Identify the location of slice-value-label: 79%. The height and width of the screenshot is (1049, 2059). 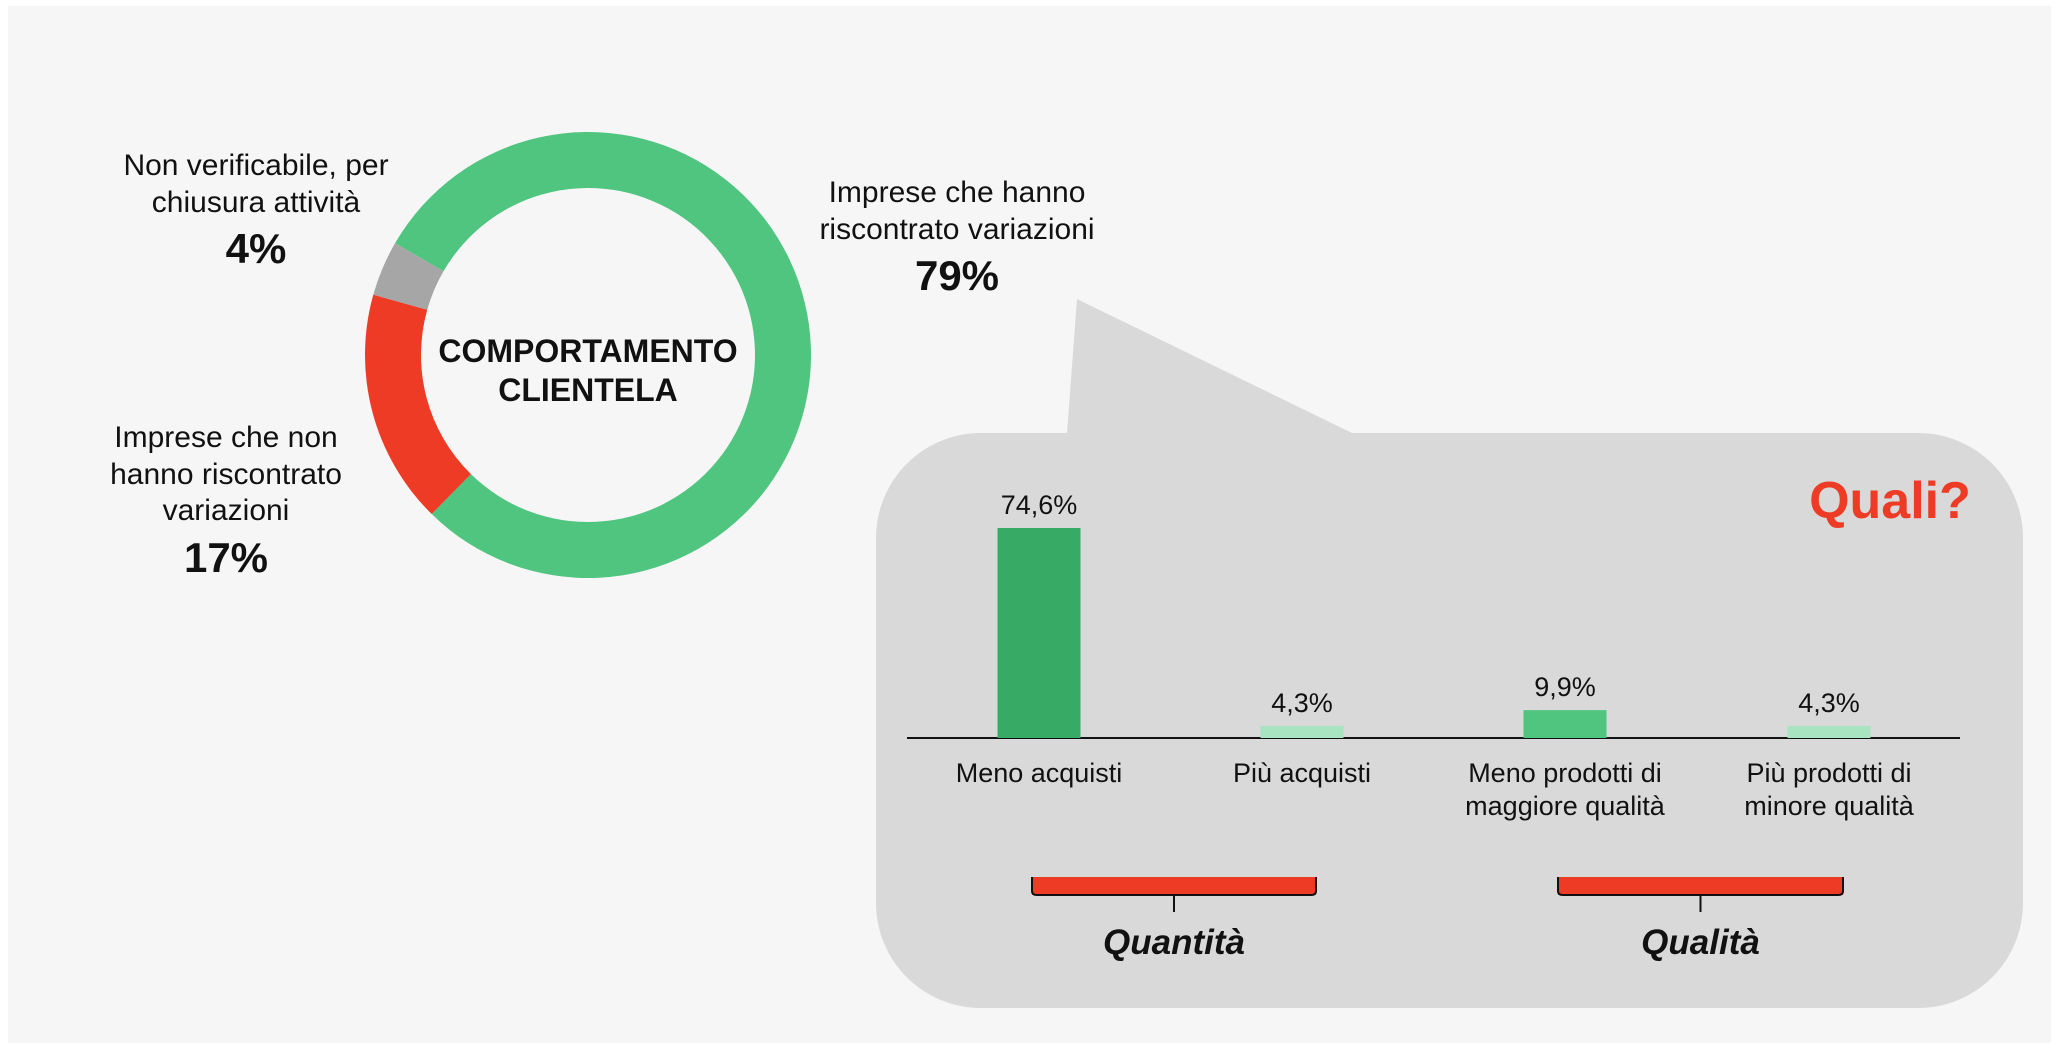
(957, 275).